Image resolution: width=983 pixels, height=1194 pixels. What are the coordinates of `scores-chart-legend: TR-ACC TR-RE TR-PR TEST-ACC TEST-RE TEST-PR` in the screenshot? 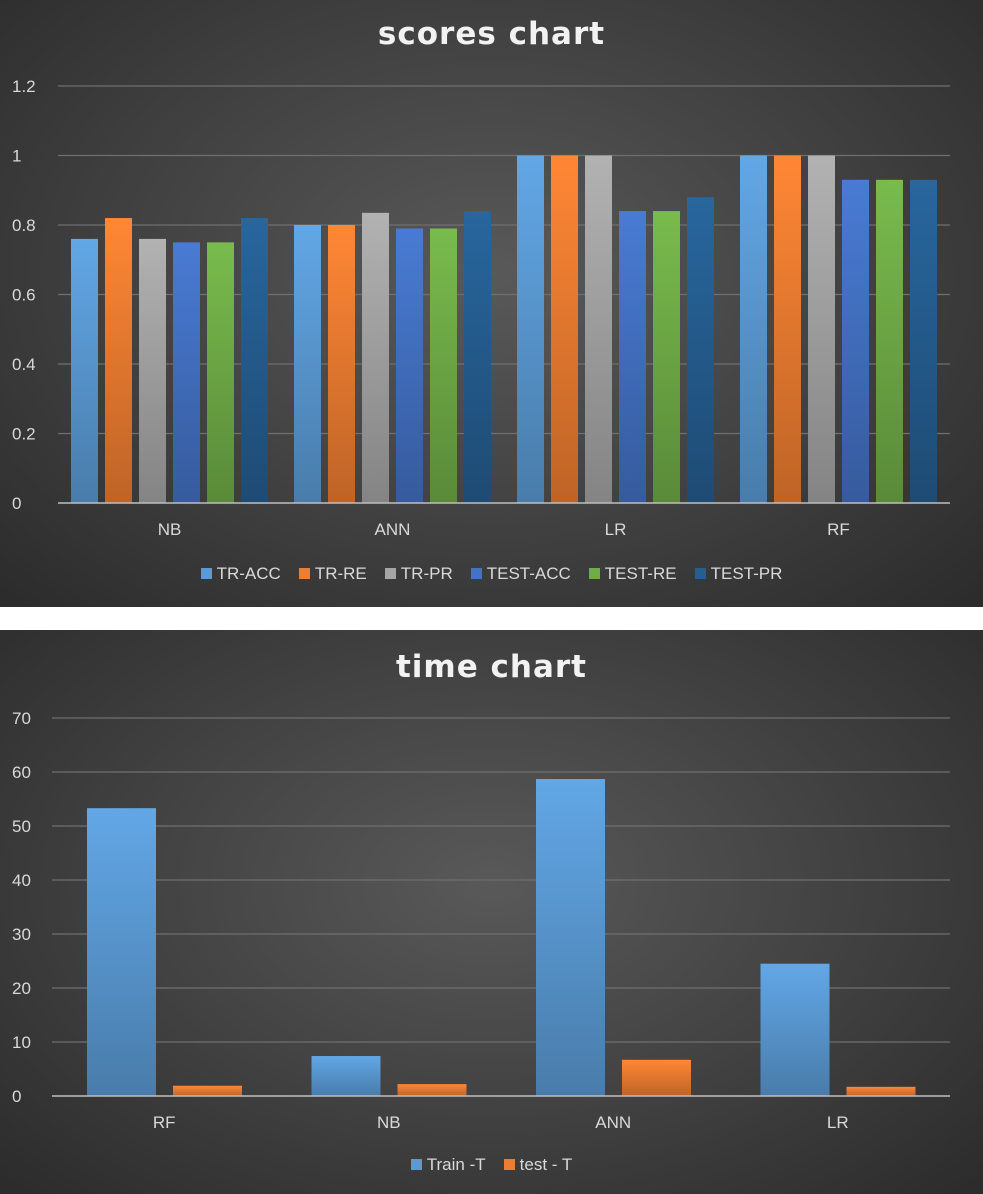 It's located at (491, 574).